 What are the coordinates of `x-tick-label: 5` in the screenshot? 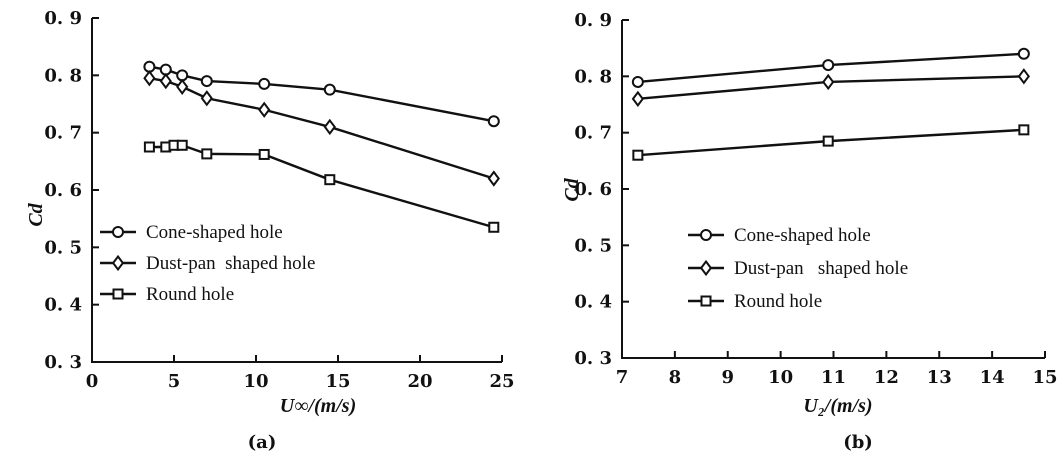 It's located at (174, 381).